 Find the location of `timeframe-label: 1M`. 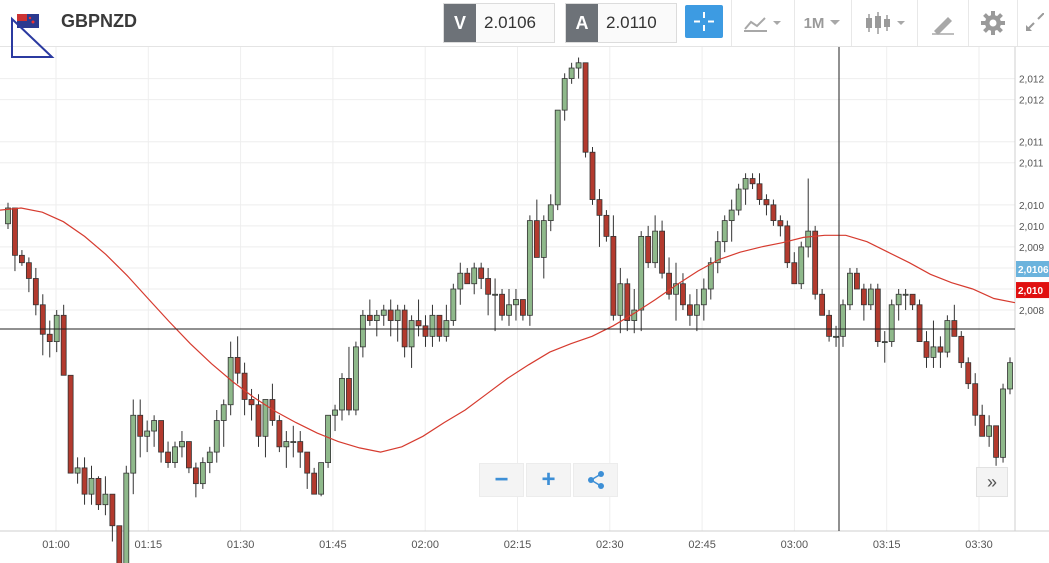

timeframe-label: 1M is located at coordinates (814, 23).